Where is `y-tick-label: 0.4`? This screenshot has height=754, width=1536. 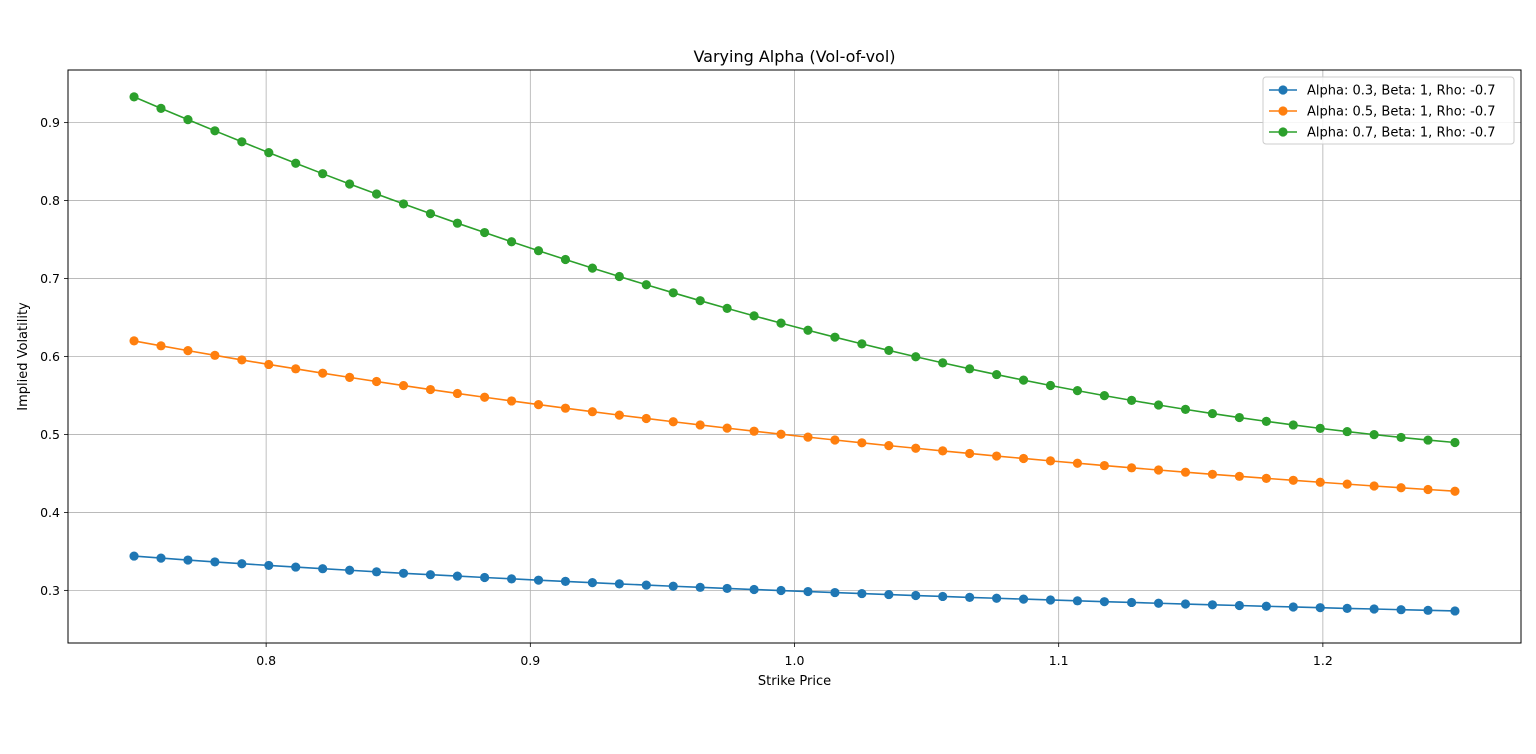 y-tick-label: 0.4 is located at coordinates (50, 512).